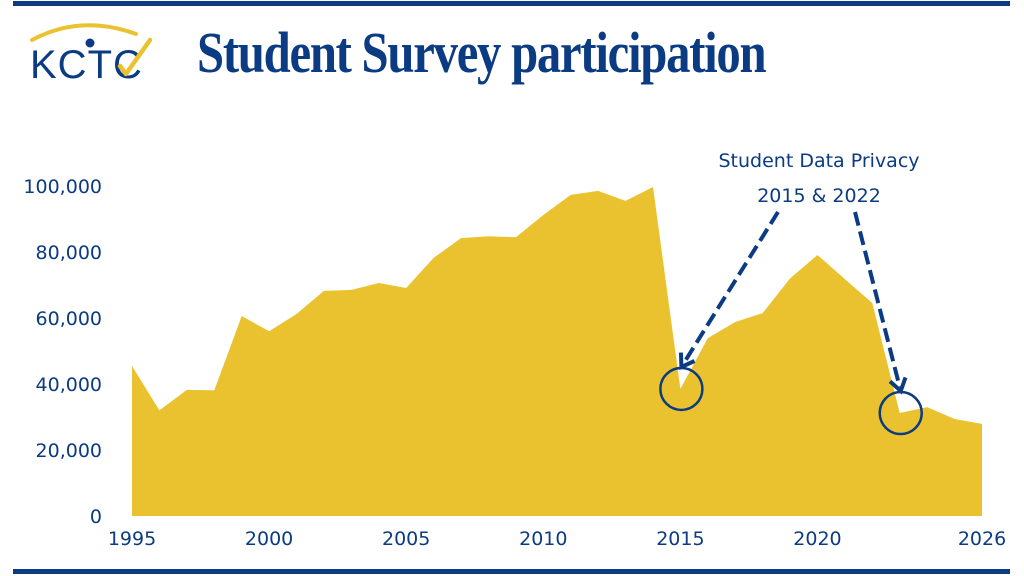 The width and height of the screenshot is (1024, 576). Describe the element at coordinates (84, 32) in the screenshot. I see `logo-arc` at that location.